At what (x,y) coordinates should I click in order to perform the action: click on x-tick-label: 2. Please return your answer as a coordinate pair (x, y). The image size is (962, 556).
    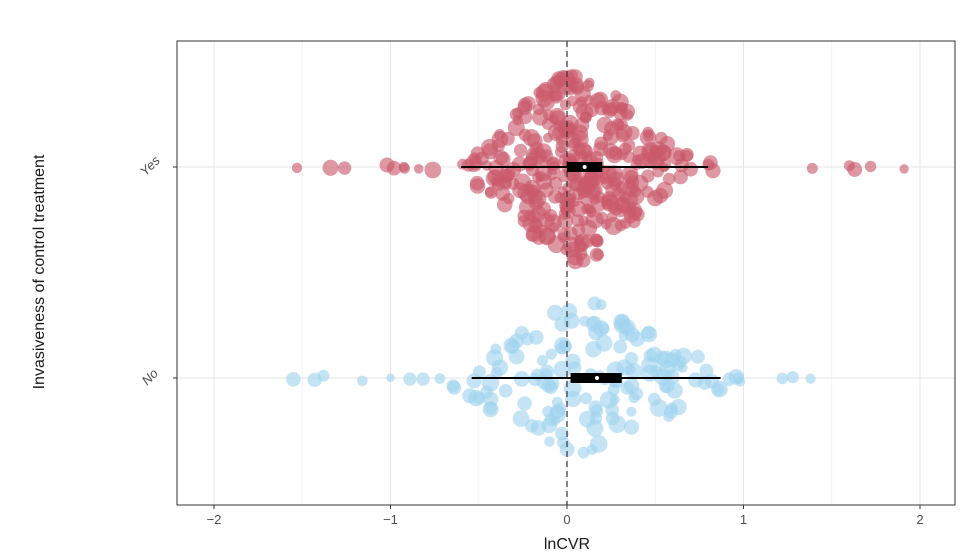
    Looking at the image, I should click on (919, 519).